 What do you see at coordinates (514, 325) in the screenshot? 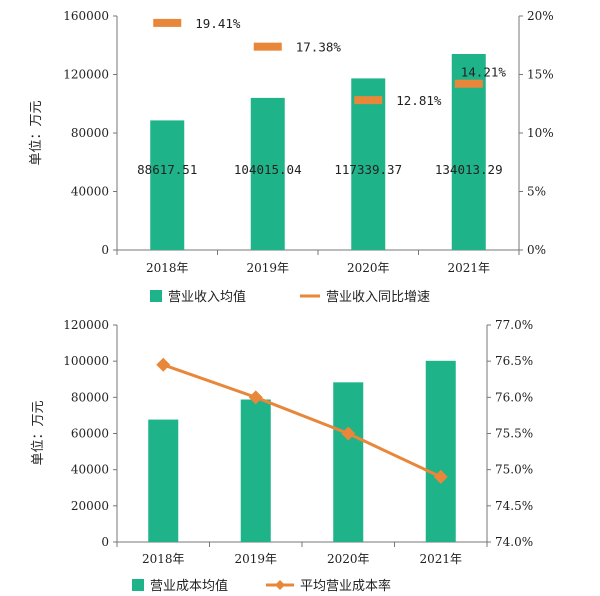
I see `y2-tick-label: 77.0%` at bounding box center [514, 325].